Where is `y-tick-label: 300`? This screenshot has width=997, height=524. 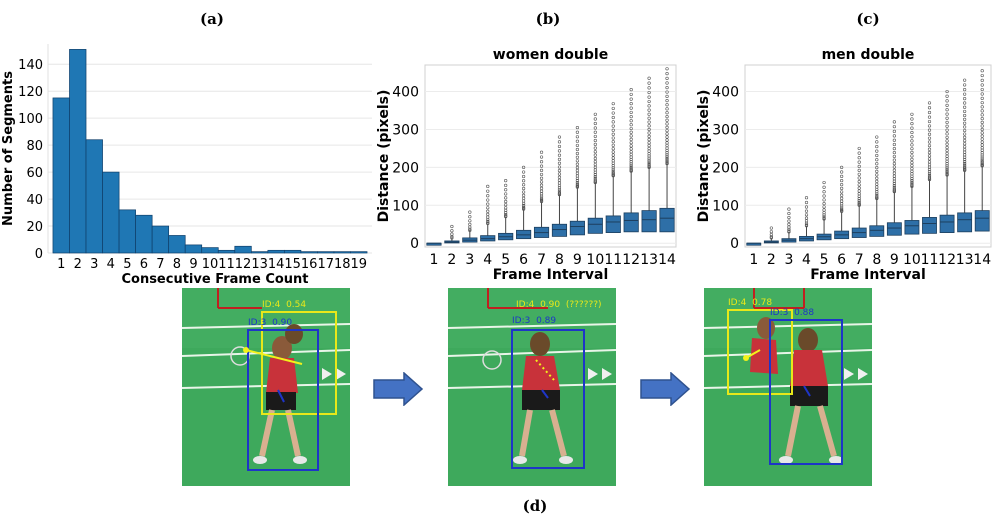
y-tick-label: 300 is located at coordinates (405, 130).